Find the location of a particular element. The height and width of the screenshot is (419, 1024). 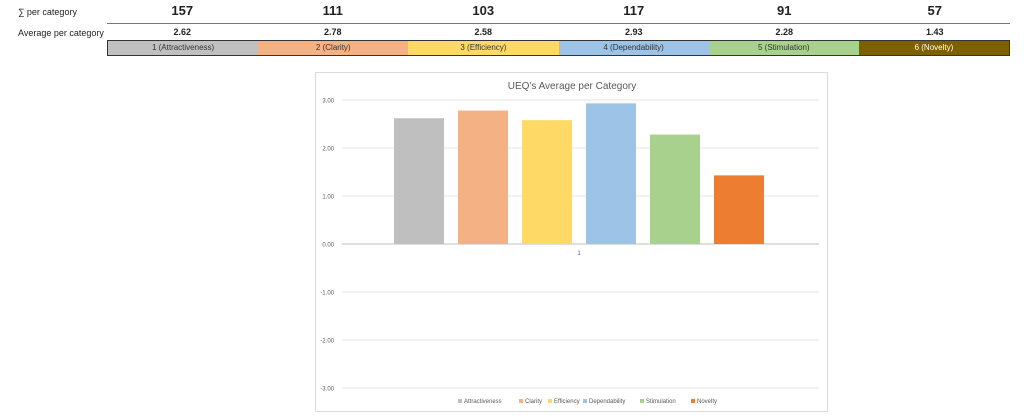

y-tick-label: -3.00 is located at coordinates (327, 390).